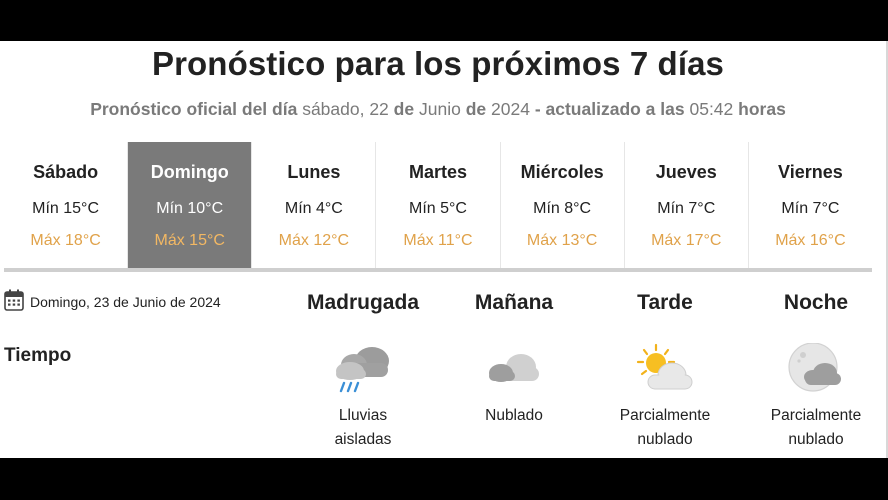 Image resolution: width=888 pixels, height=500 pixels. Describe the element at coordinates (762, 109) in the screenshot. I see `subtitle-hours: horas` at that location.